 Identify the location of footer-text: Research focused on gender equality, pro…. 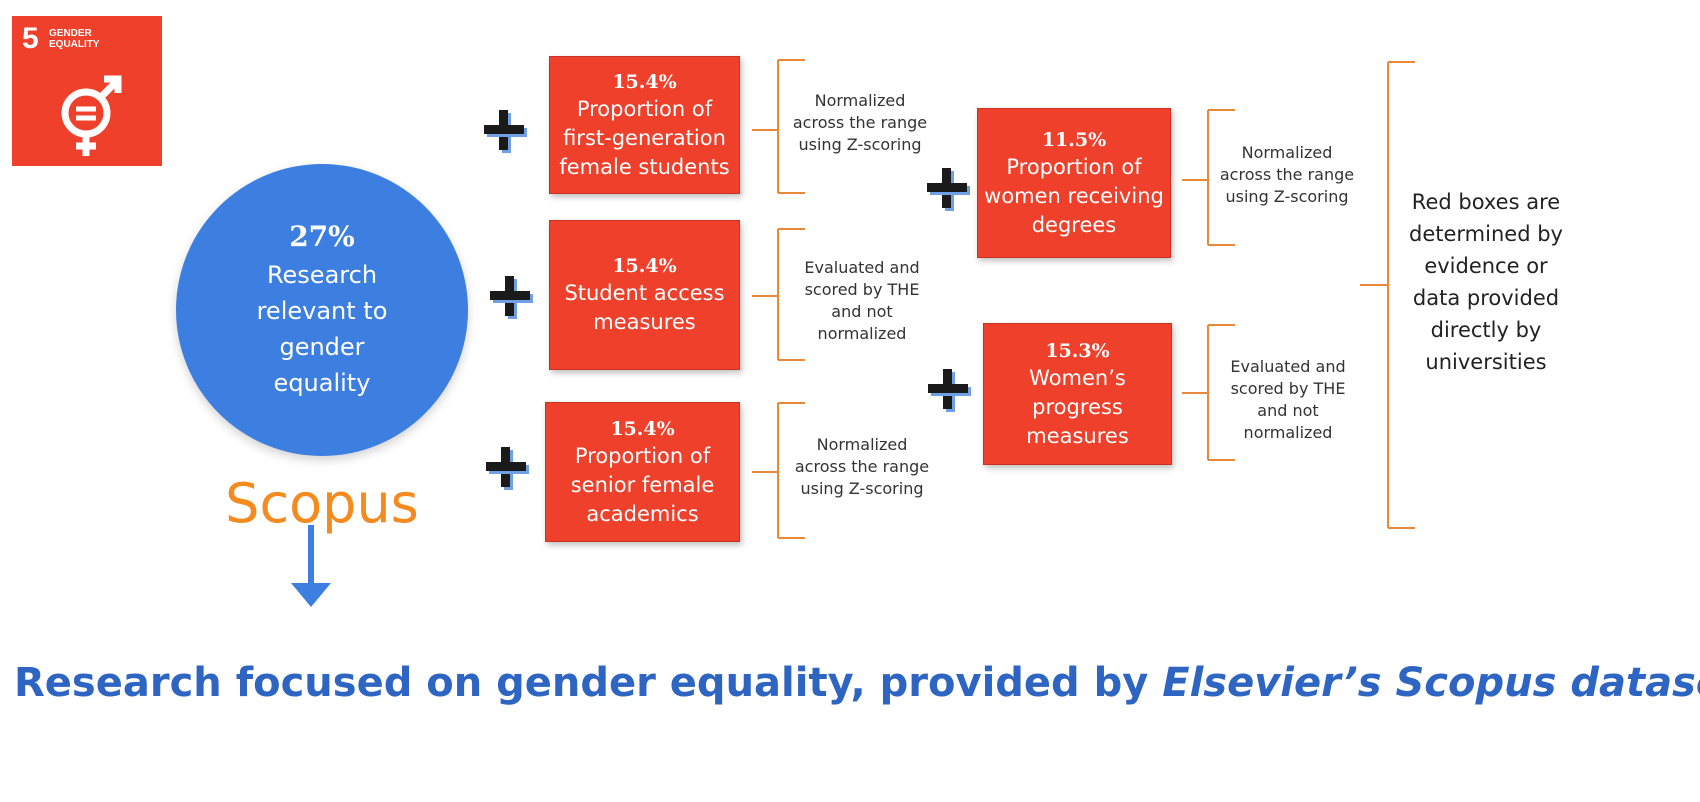
(588, 683).